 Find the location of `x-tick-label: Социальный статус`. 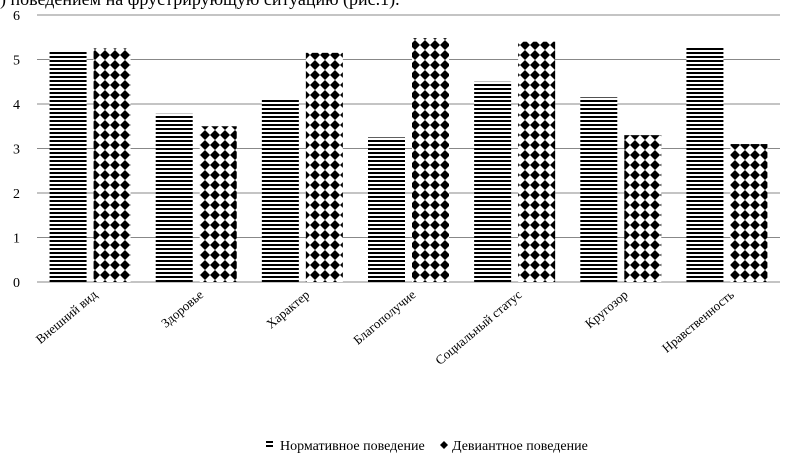

x-tick-label: Социальный статус is located at coordinates (478, 327).